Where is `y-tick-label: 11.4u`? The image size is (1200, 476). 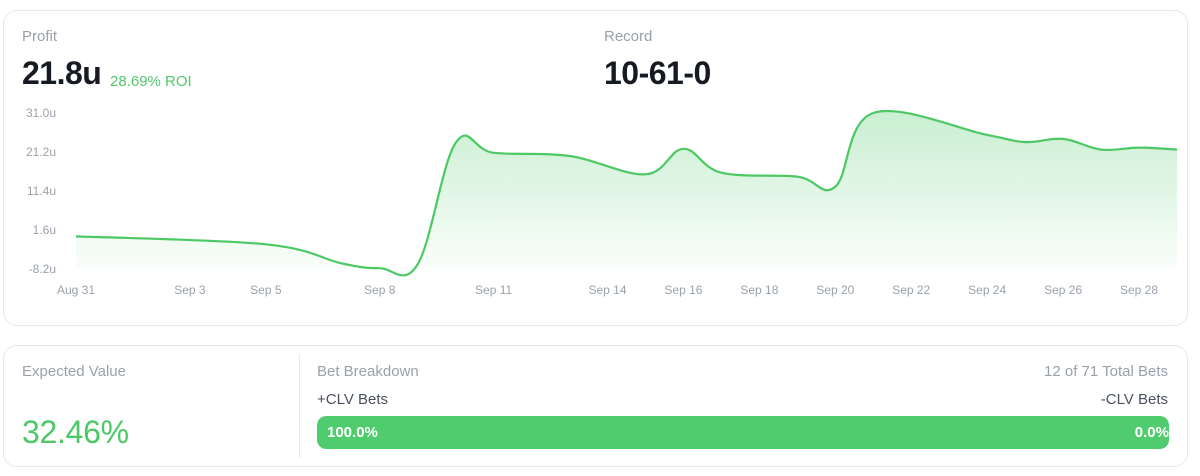 y-tick-label: 11.4u is located at coordinates (41, 191).